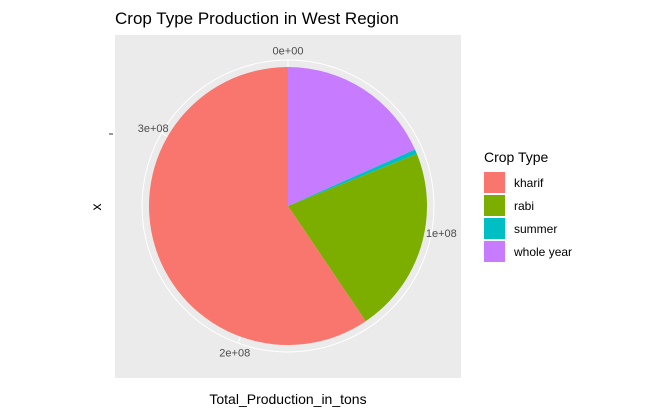 This screenshot has height=415, width=668. Describe the element at coordinates (535, 229) in the screenshot. I see `legend-label-summer: summer` at that location.